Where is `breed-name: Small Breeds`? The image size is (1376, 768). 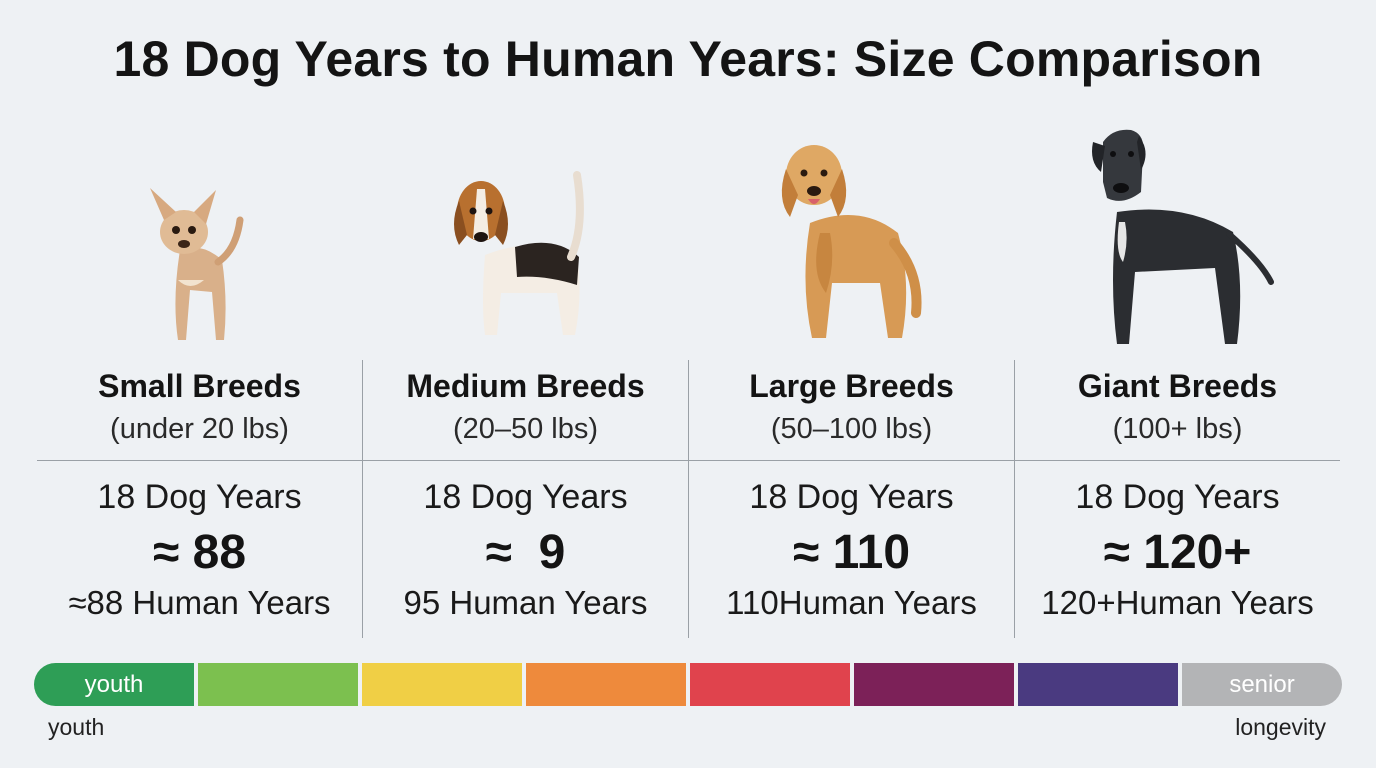
breed-name: Small Breeds is located at coordinates (199, 386).